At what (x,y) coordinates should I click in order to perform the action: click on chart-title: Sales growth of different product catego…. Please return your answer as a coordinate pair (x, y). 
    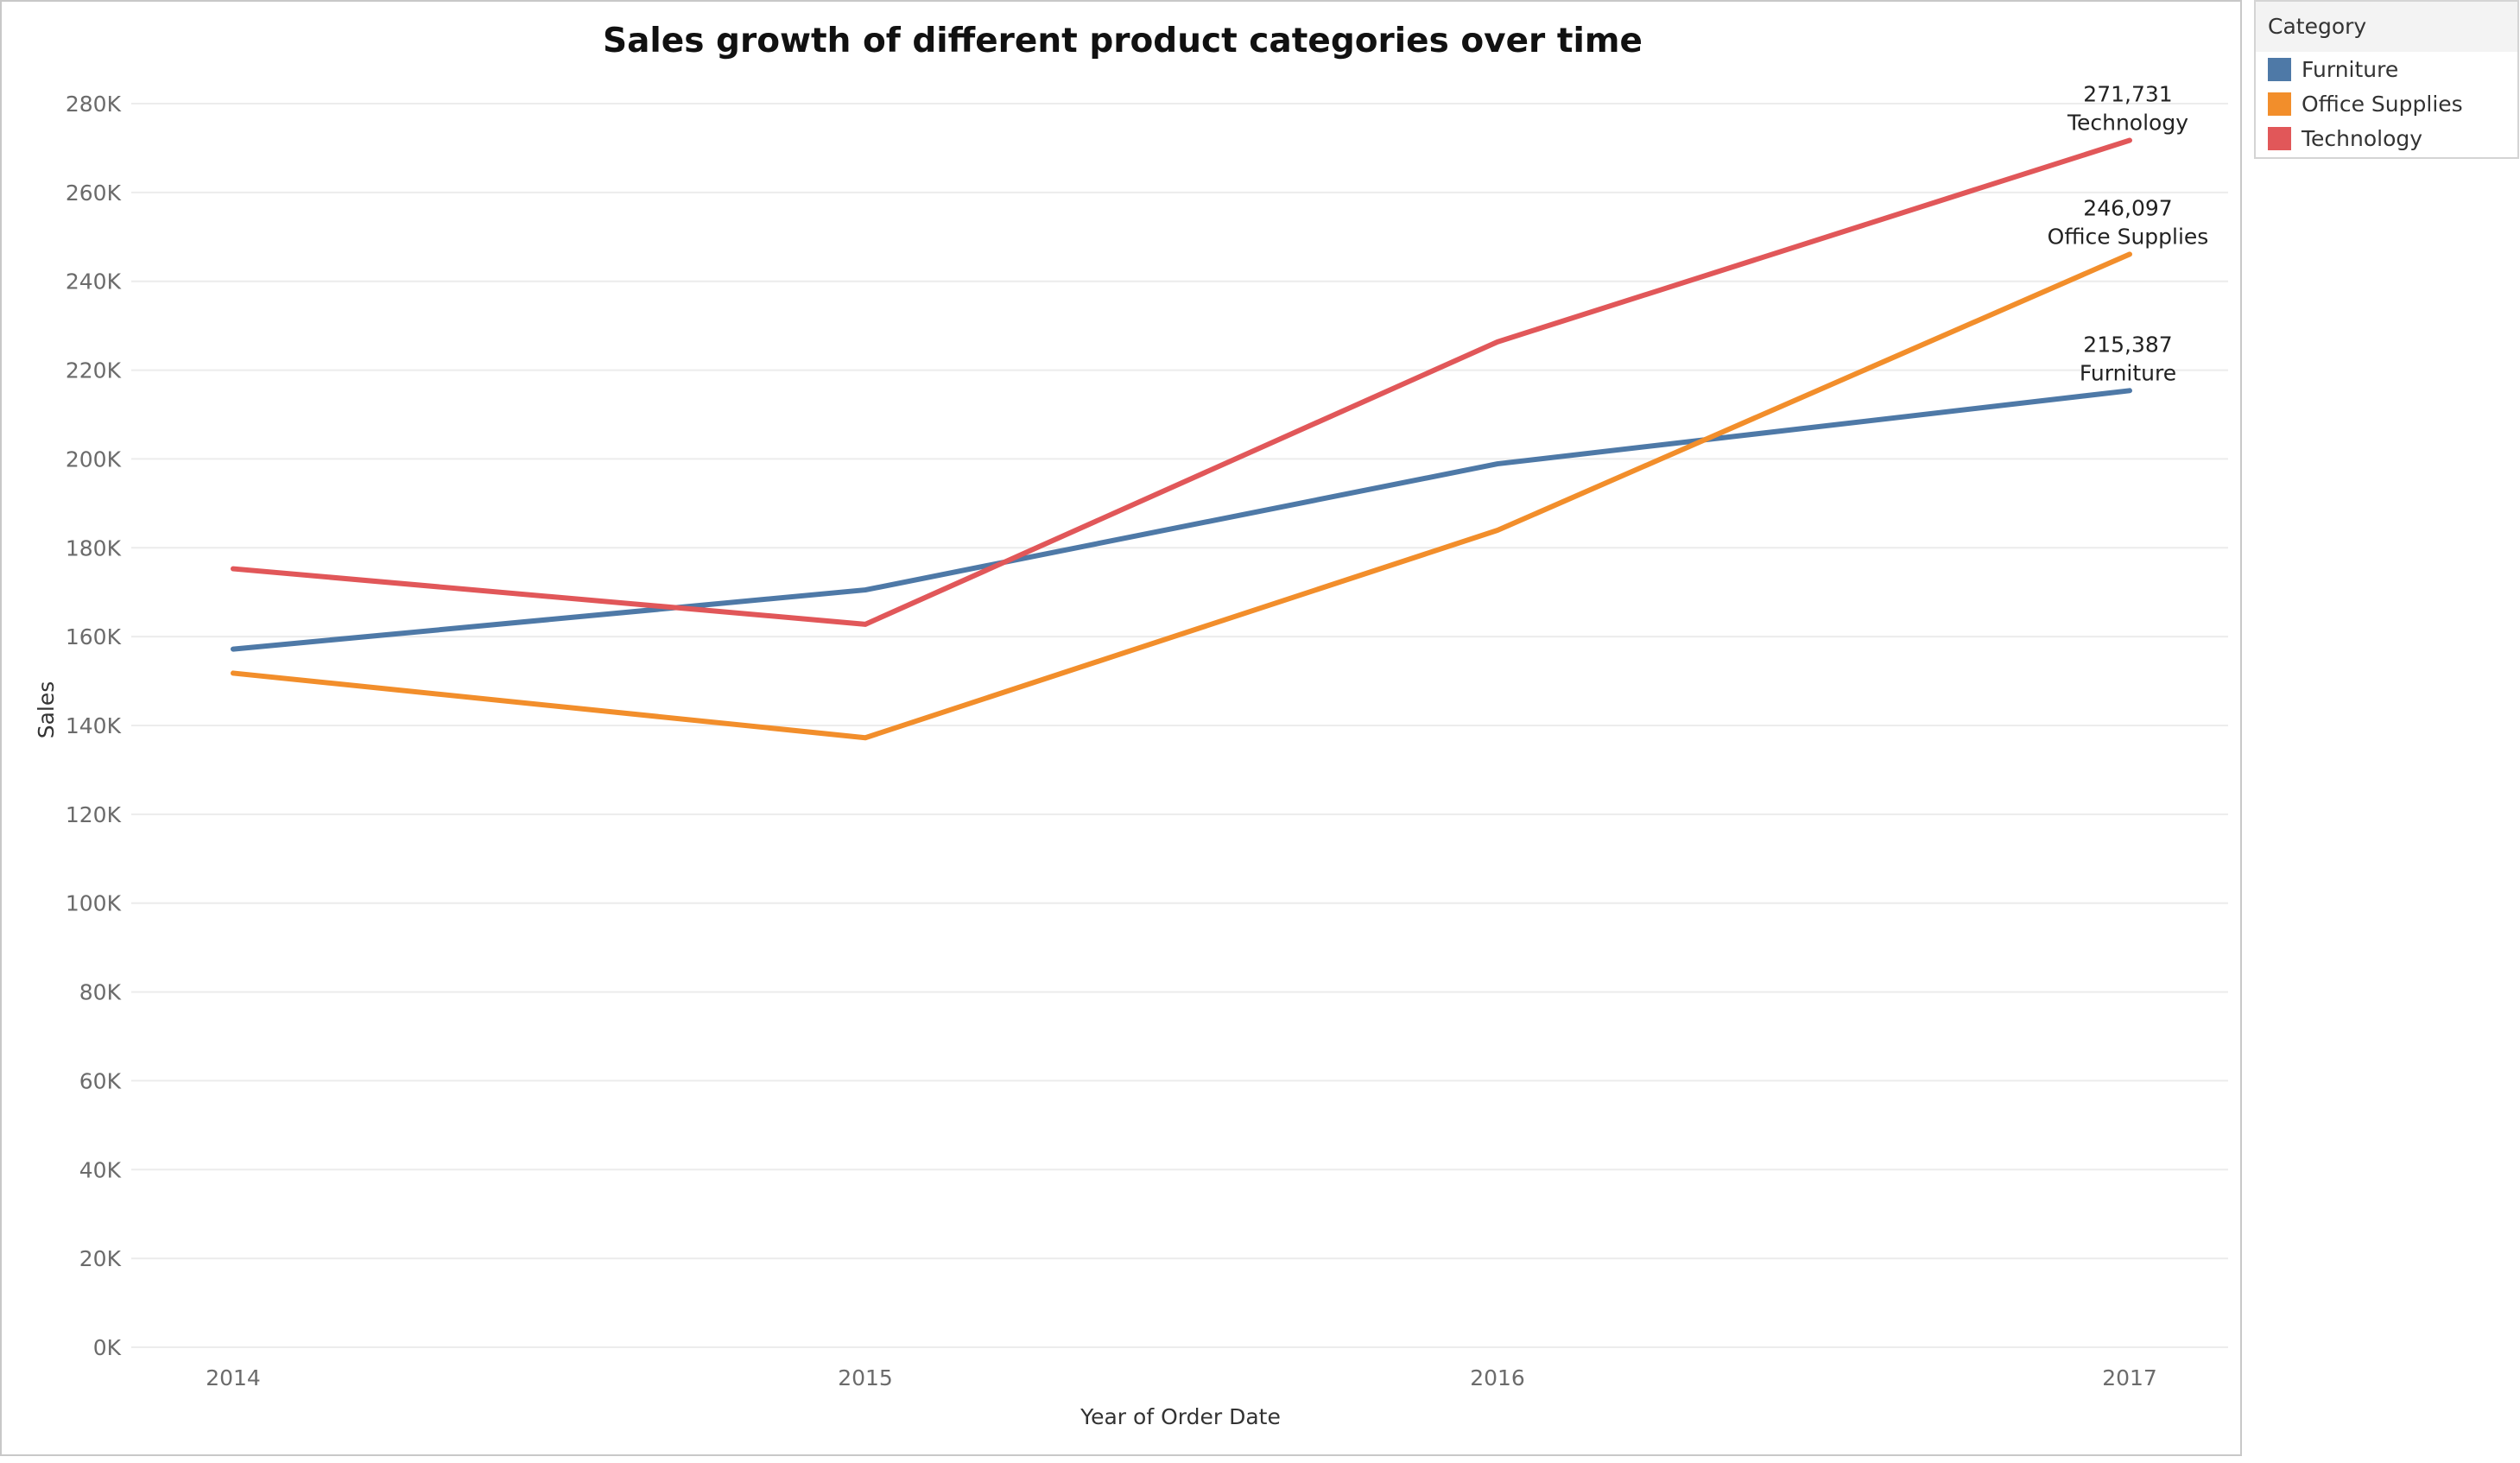
    Looking at the image, I should click on (1123, 41).